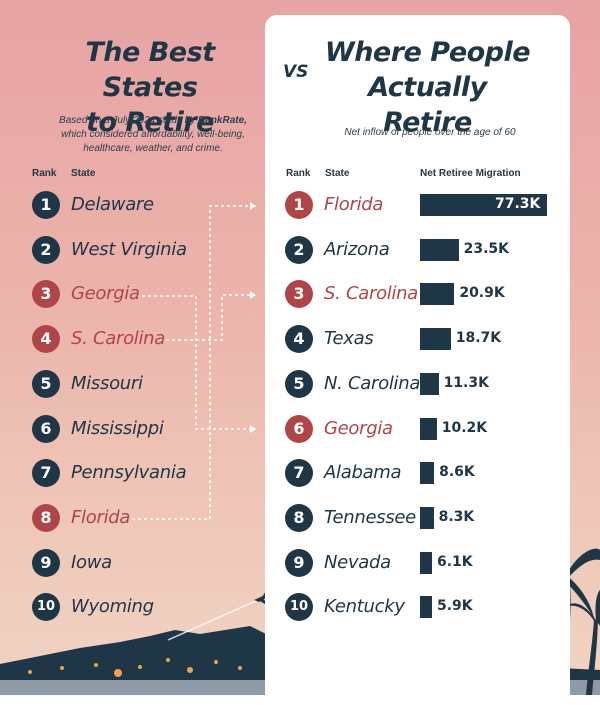 Image resolution: width=600 pixels, height=705 pixels. I want to click on bar-value-label: 20.9K, so click(482, 293).